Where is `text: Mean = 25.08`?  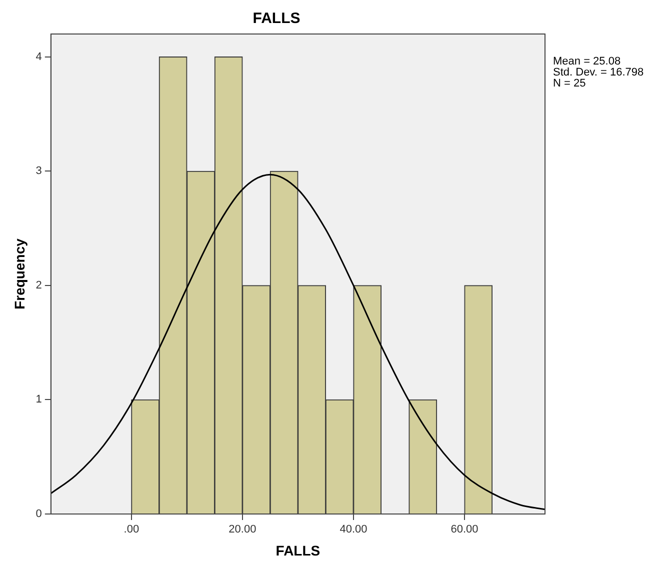 text: Mean = 25.08 is located at coordinates (587, 62).